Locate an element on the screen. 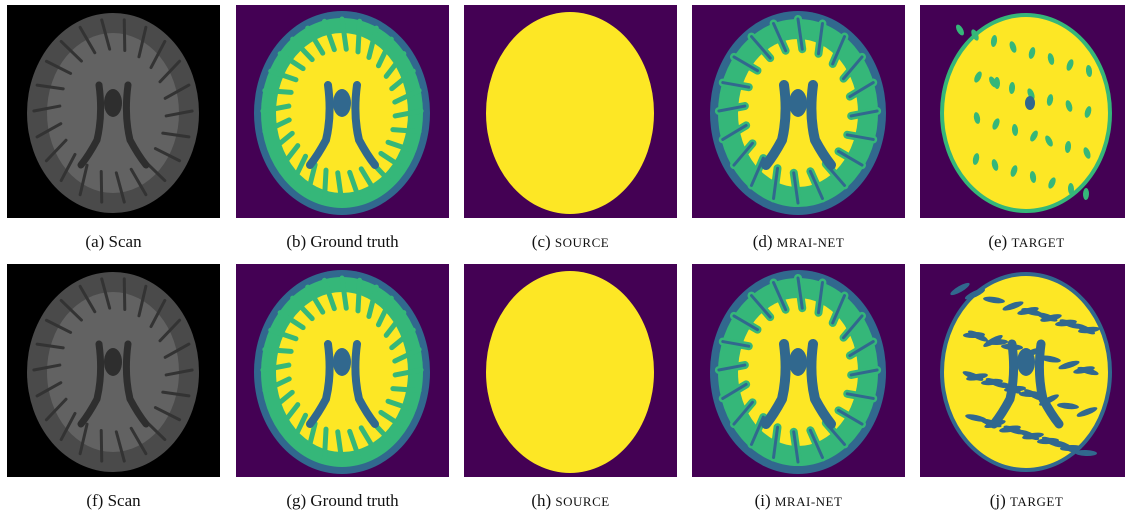  panel: (b) Ground truth is located at coordinates (342, 128).